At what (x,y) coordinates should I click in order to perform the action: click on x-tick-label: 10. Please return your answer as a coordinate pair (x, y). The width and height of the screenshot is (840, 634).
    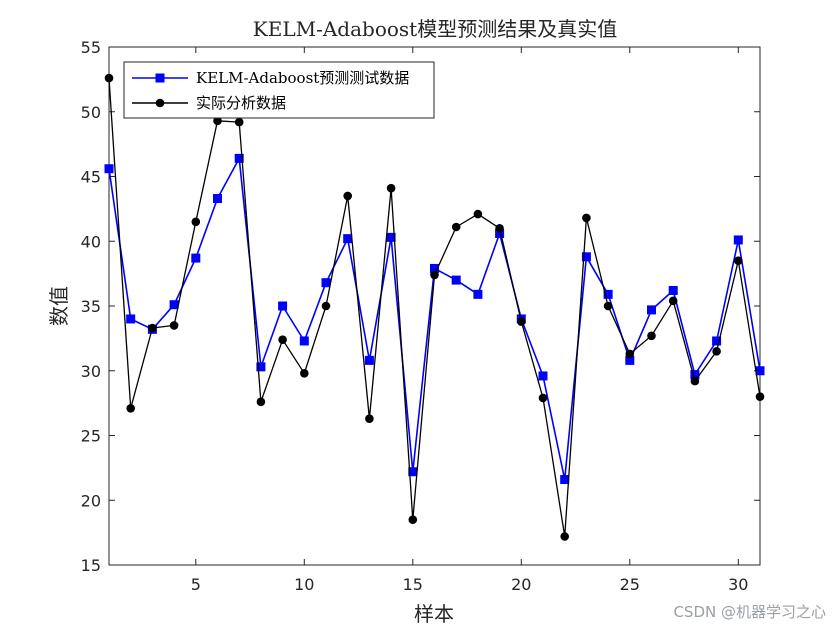
    Looking at the image, I should click on (304, 584).